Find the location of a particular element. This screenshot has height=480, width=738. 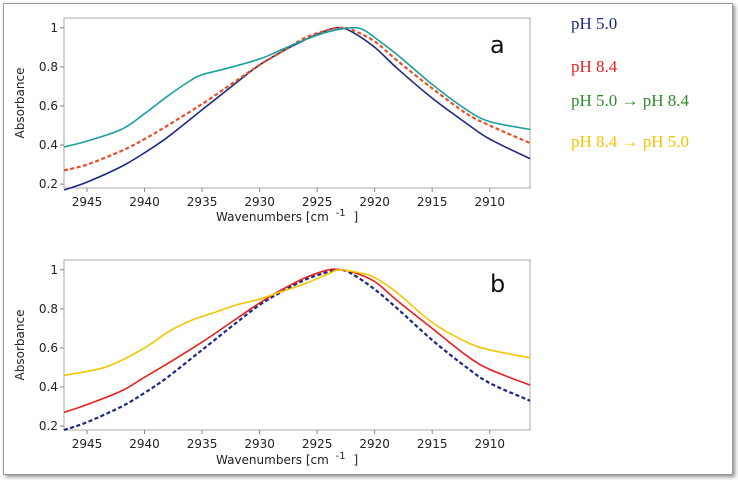

panel-a-y-axis-title: Absorbance is located at coordinates (20, 103).